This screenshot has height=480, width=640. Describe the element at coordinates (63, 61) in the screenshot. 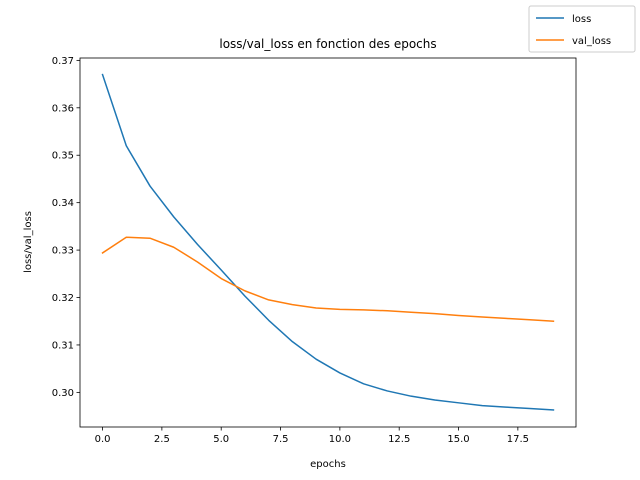

I see `y-tick-label: 0.37` at that location.